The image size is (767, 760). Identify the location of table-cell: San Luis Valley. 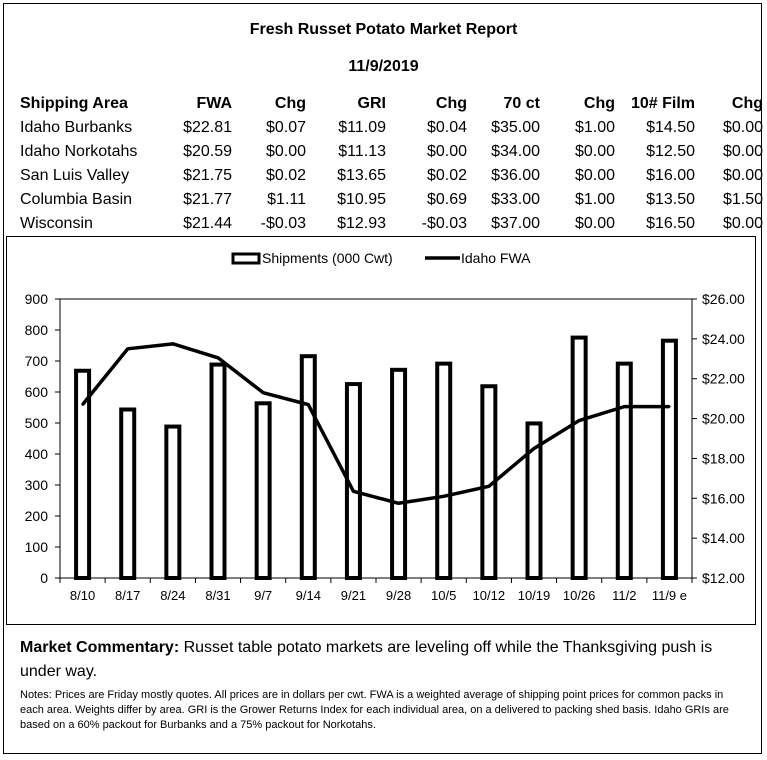
(75, 175).